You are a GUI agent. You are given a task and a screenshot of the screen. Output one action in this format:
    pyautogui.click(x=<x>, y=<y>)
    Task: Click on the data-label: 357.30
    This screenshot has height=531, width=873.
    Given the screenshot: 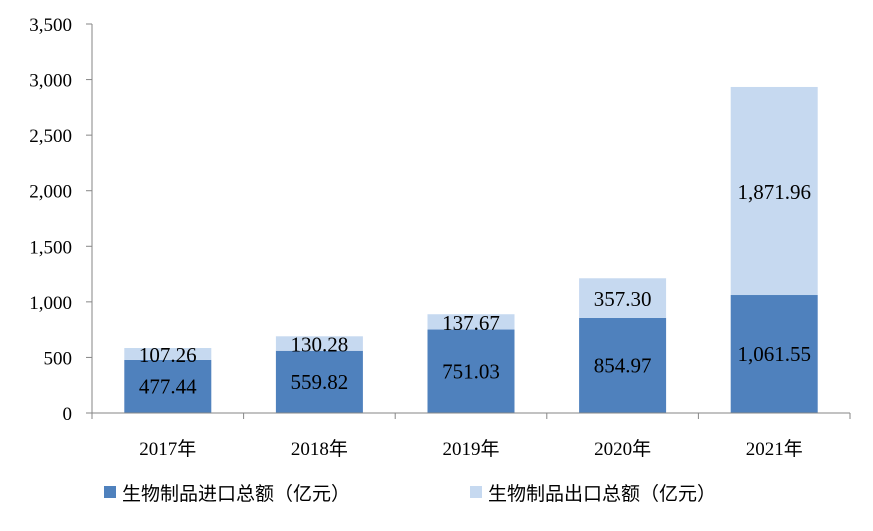 What is the action you would take?
    pyautogui.click(x=623, y=299)
    